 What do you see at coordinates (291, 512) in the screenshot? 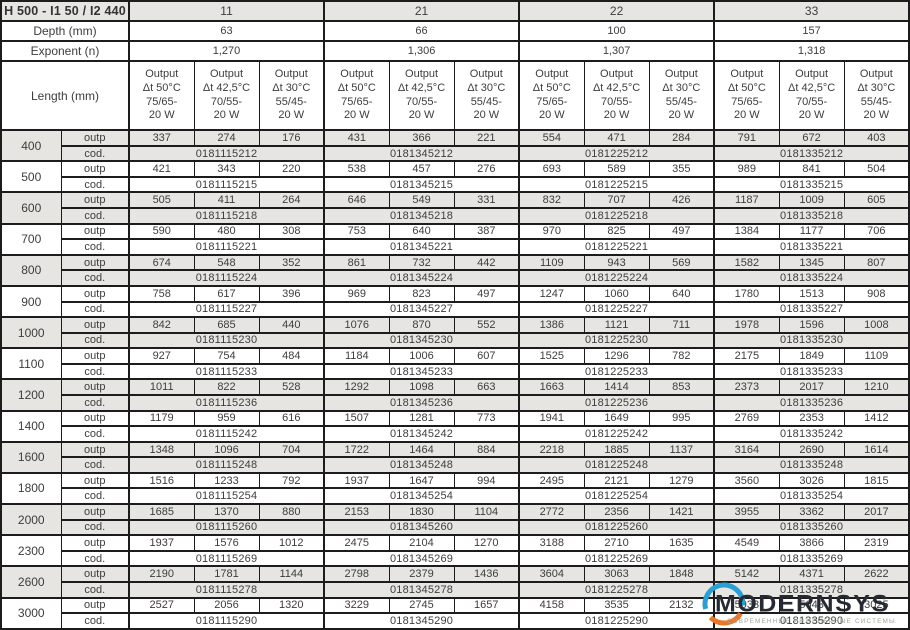
I see `output-value: 880` at bounding box center [291, 512].